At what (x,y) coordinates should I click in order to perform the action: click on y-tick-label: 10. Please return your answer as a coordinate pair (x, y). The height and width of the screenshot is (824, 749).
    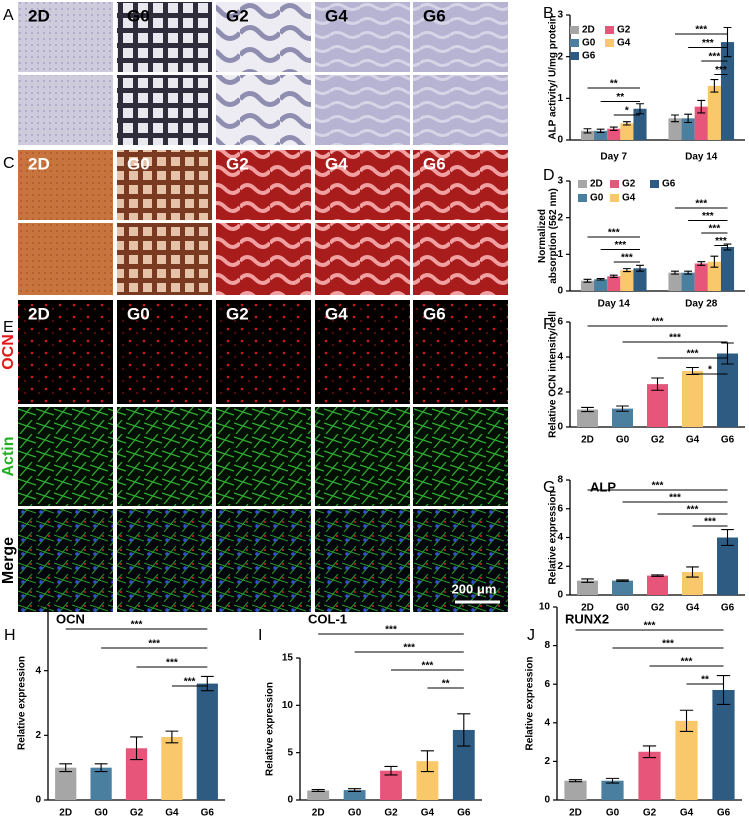
    Looking at the image, I should click on (288, 705).